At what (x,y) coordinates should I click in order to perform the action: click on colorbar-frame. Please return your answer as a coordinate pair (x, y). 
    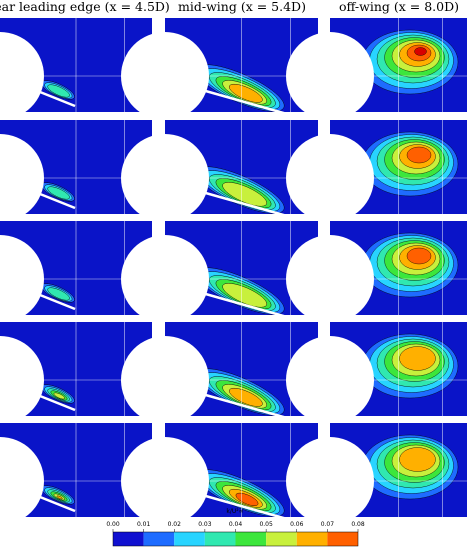
    Looking at the image, I should click on (235, 539).